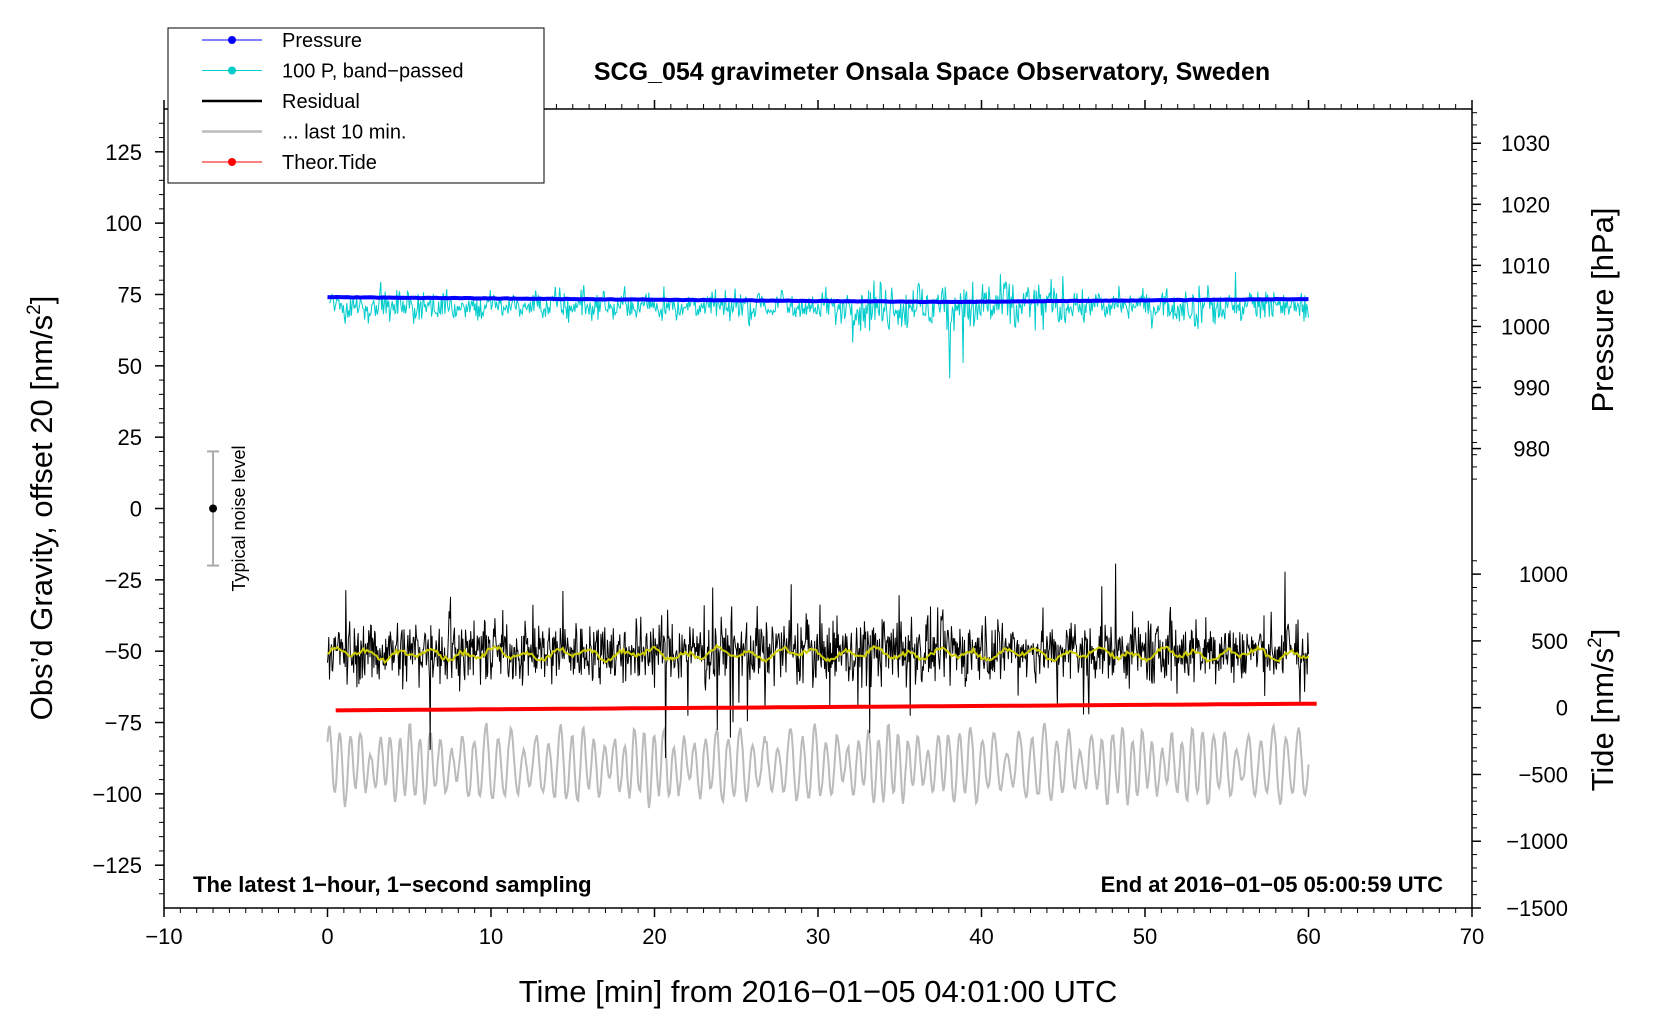 This screenshot has height=1020, width=1660. I want to click on x-tick-label: 20, so click(654, 936).